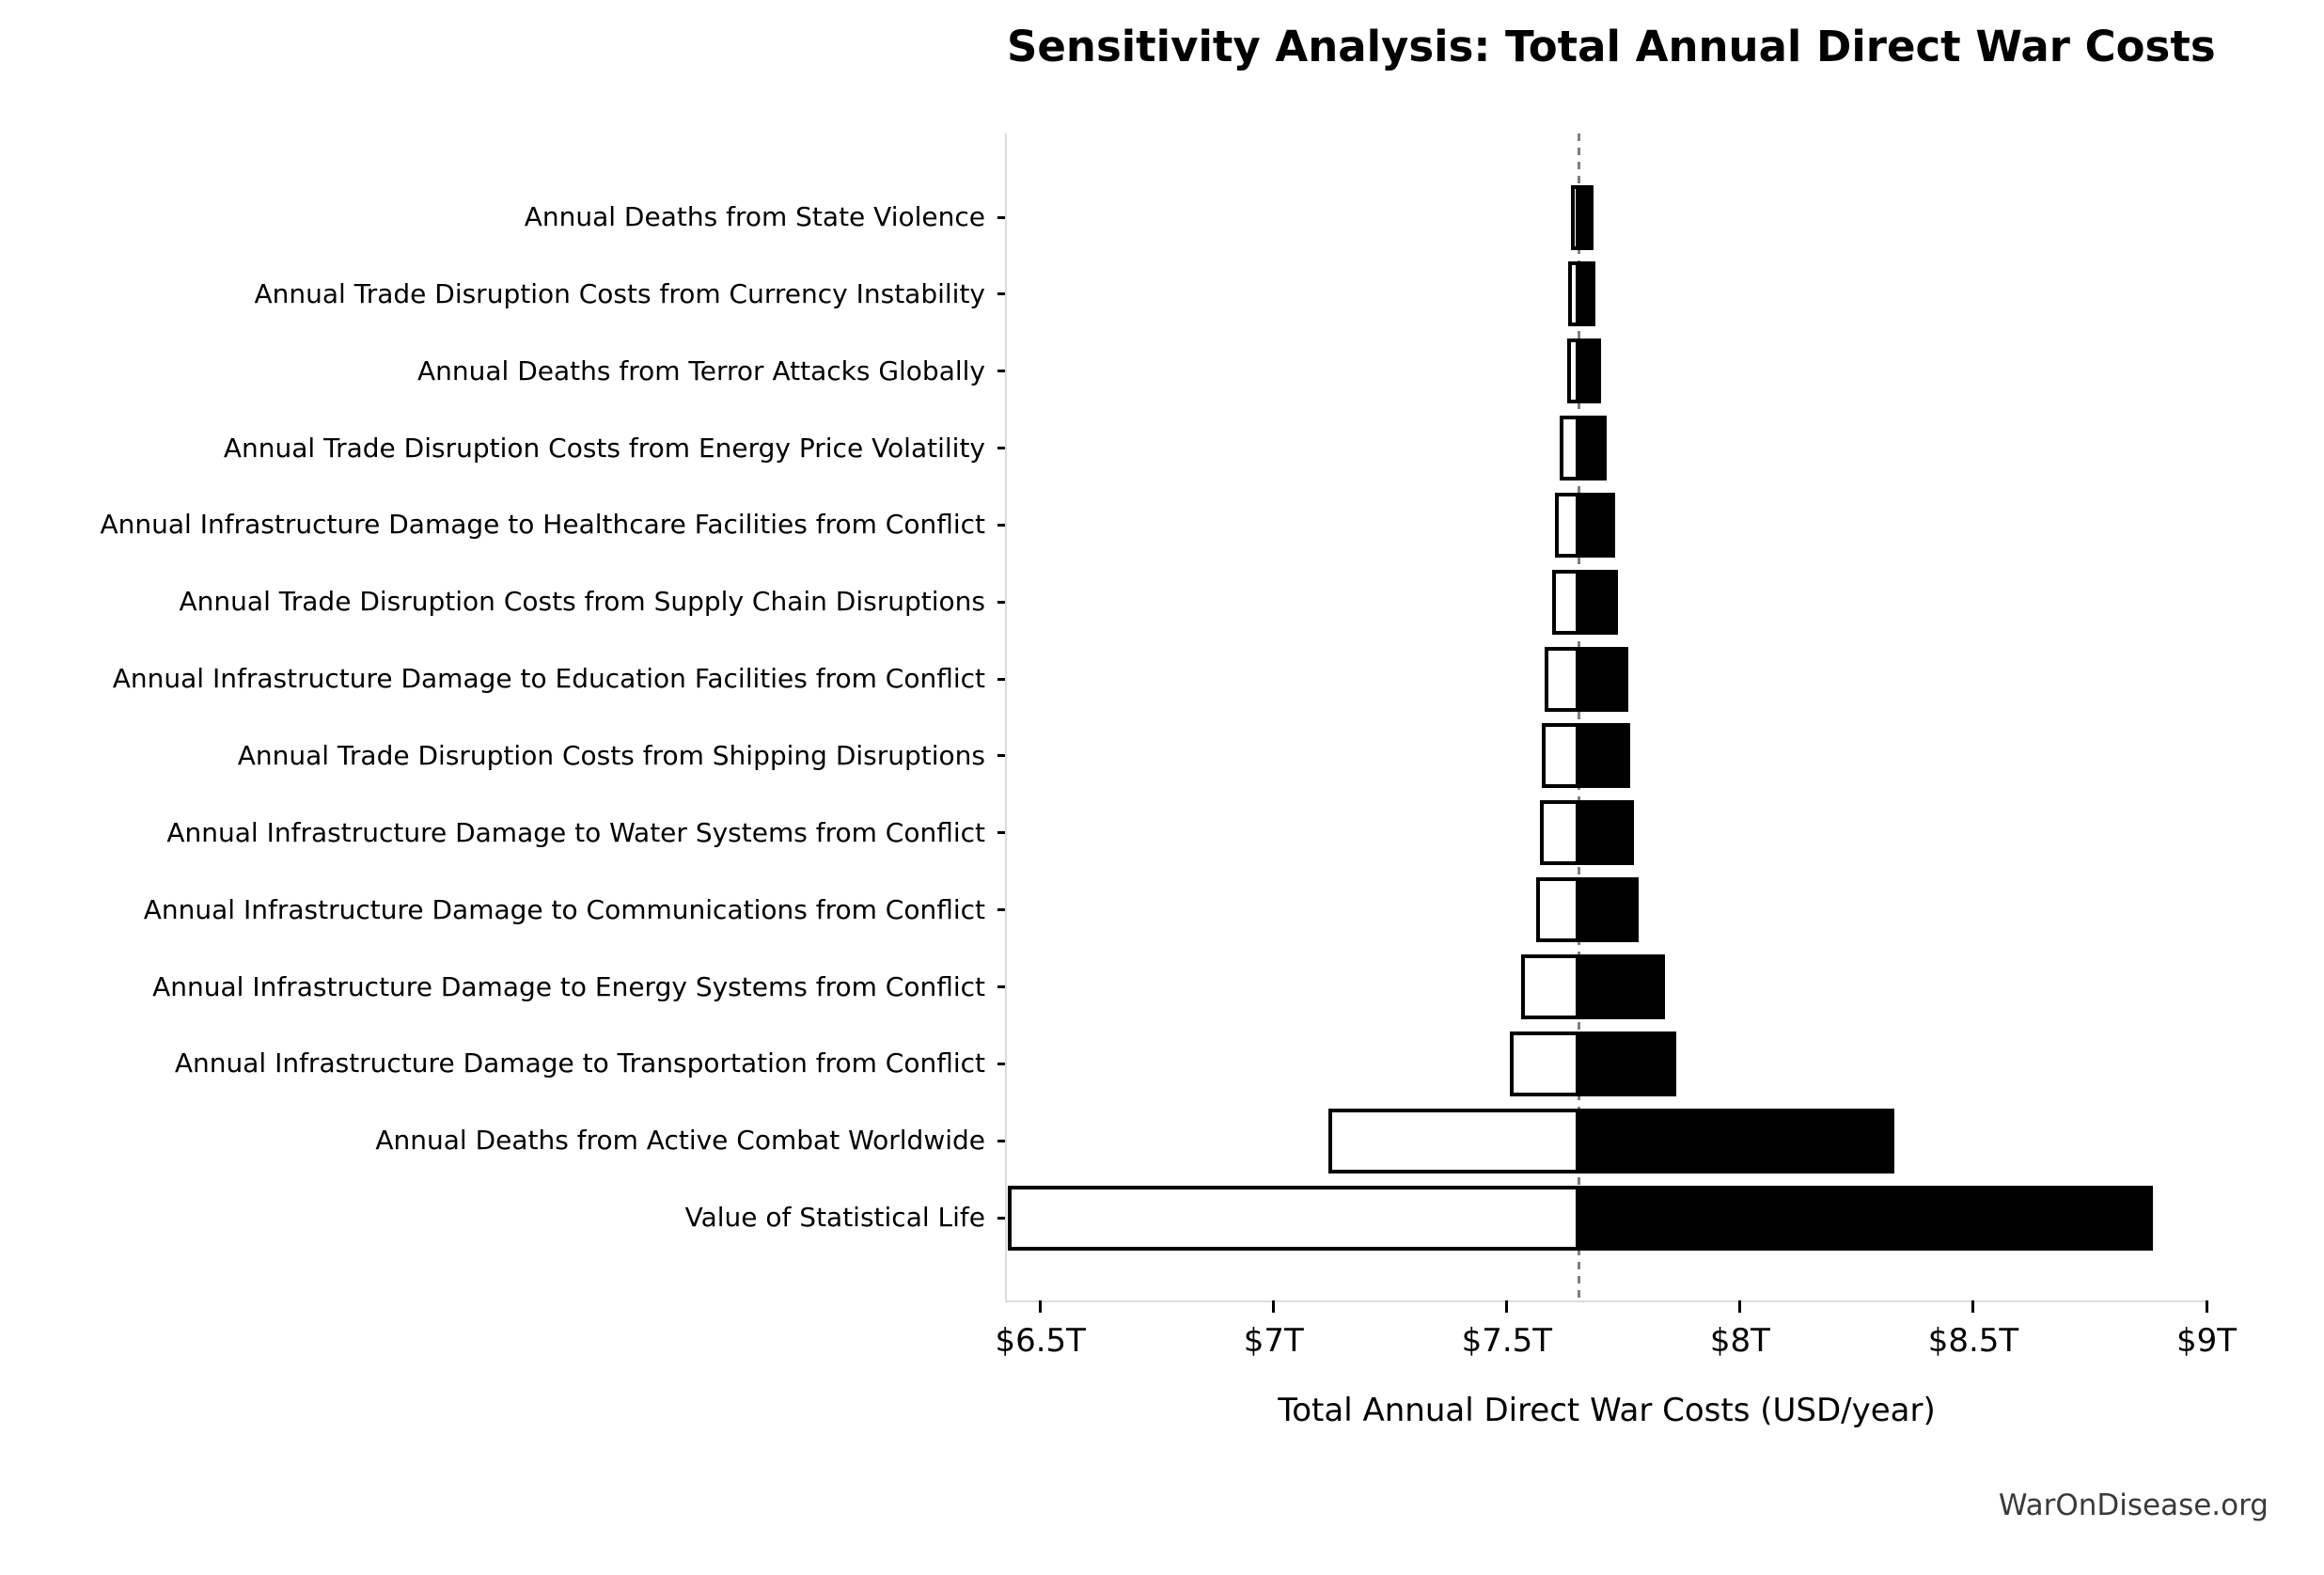 This screenshot has width=2324, height=1575. Describe the element at coordinates (834, 1218) in the screenshot. I see `y-tick-label: Value of Statistical Life` at that location.